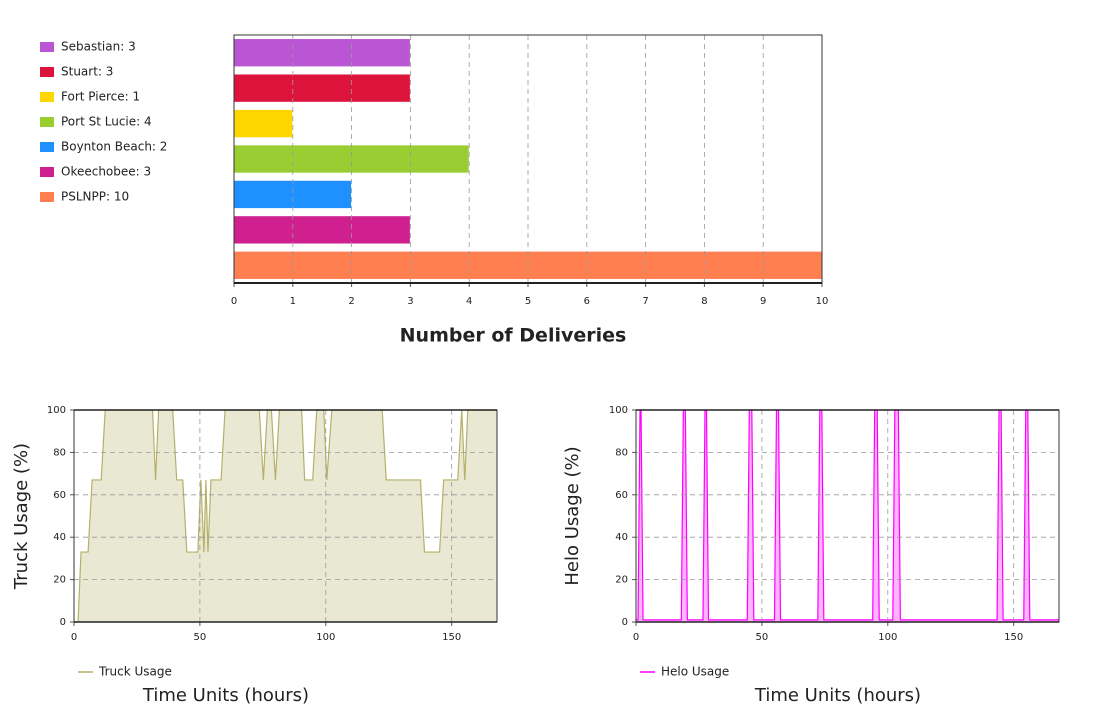  I want to click on legend-label: PSLNPP: 10, so click(95, 197).